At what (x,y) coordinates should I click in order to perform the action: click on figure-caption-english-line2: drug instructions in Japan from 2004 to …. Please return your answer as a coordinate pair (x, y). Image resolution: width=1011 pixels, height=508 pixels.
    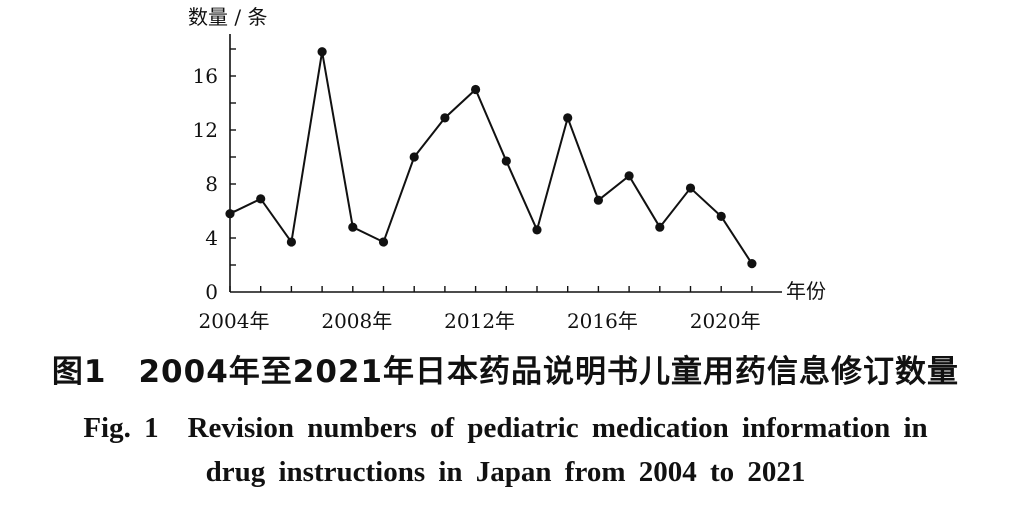
    Looking at the image, I should click on (505, 472).